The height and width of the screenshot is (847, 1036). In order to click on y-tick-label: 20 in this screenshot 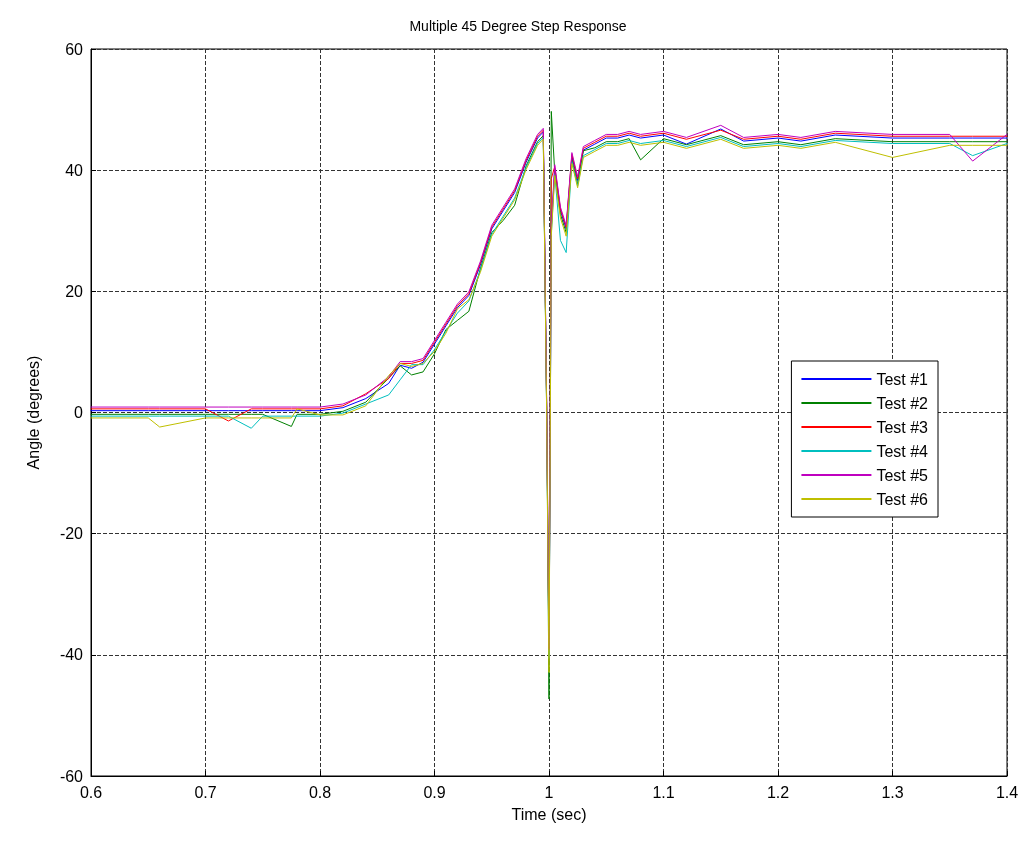, I will do `click(74, 291)`.